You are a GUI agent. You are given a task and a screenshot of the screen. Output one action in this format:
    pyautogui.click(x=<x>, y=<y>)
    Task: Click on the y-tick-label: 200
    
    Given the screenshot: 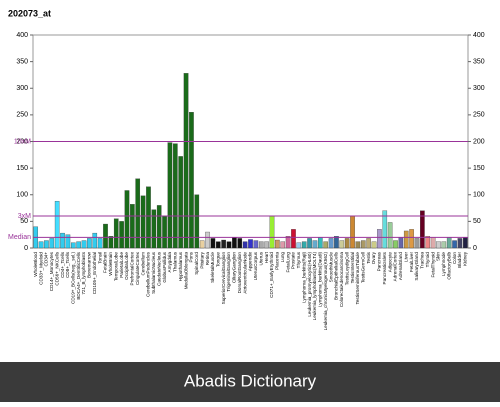 What is the action you would take?
    pyautogui.click(x=22, y=141)
    